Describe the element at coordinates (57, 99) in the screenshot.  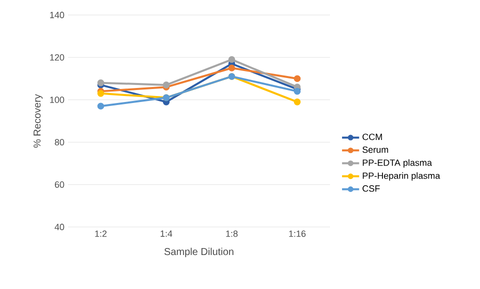
I see `y-tick-label: 100` at that location.